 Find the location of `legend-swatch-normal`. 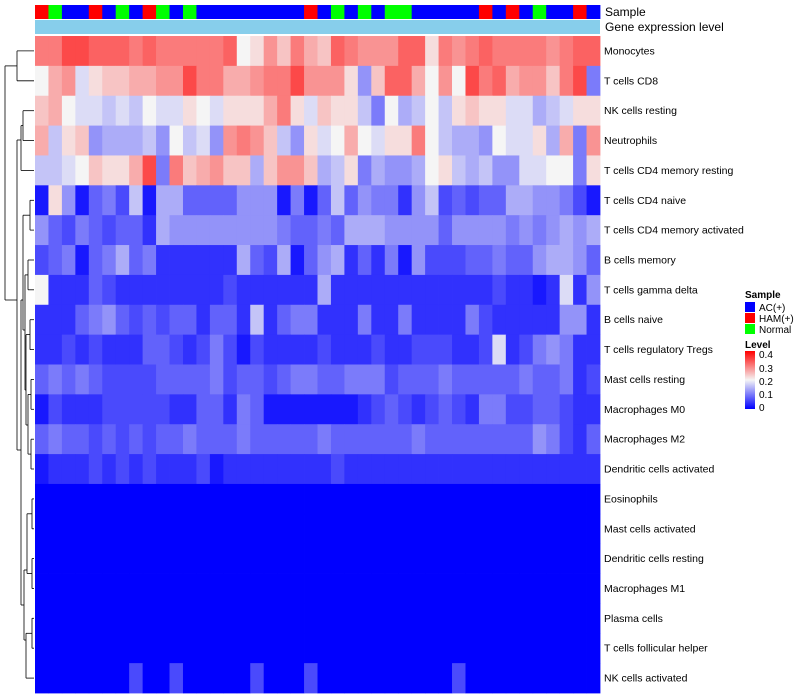

legend-swatch-normal is located at coordinates (750, 329).